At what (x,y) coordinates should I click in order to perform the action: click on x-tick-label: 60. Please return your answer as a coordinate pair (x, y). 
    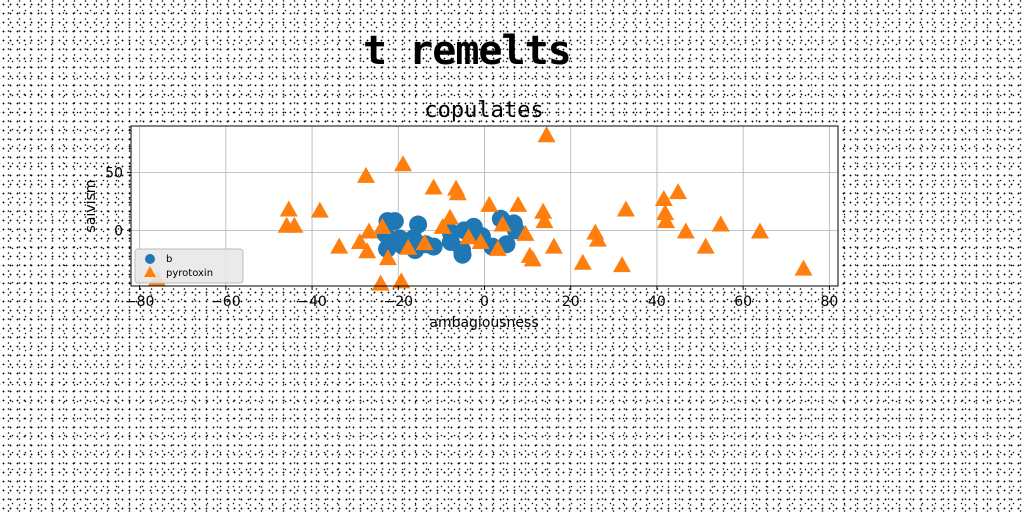
    Looking at the image, I should click on (743, 302).